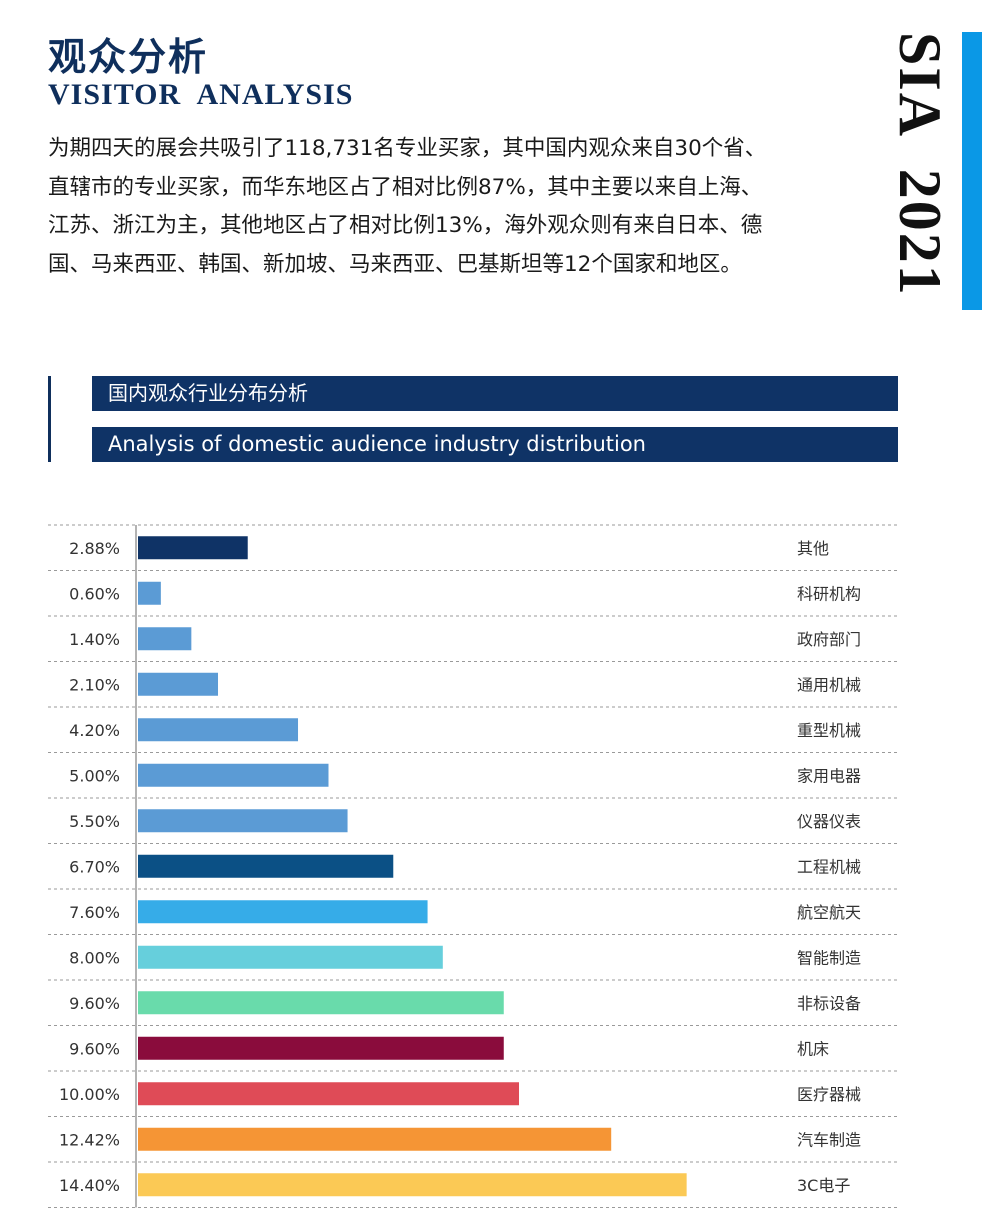 This screenshot has height=1227, width=1000. What do you see at coordinates (829, 866) in the screenshot?
I see `category-label: 工程机械` at bounding box center [829, 866].